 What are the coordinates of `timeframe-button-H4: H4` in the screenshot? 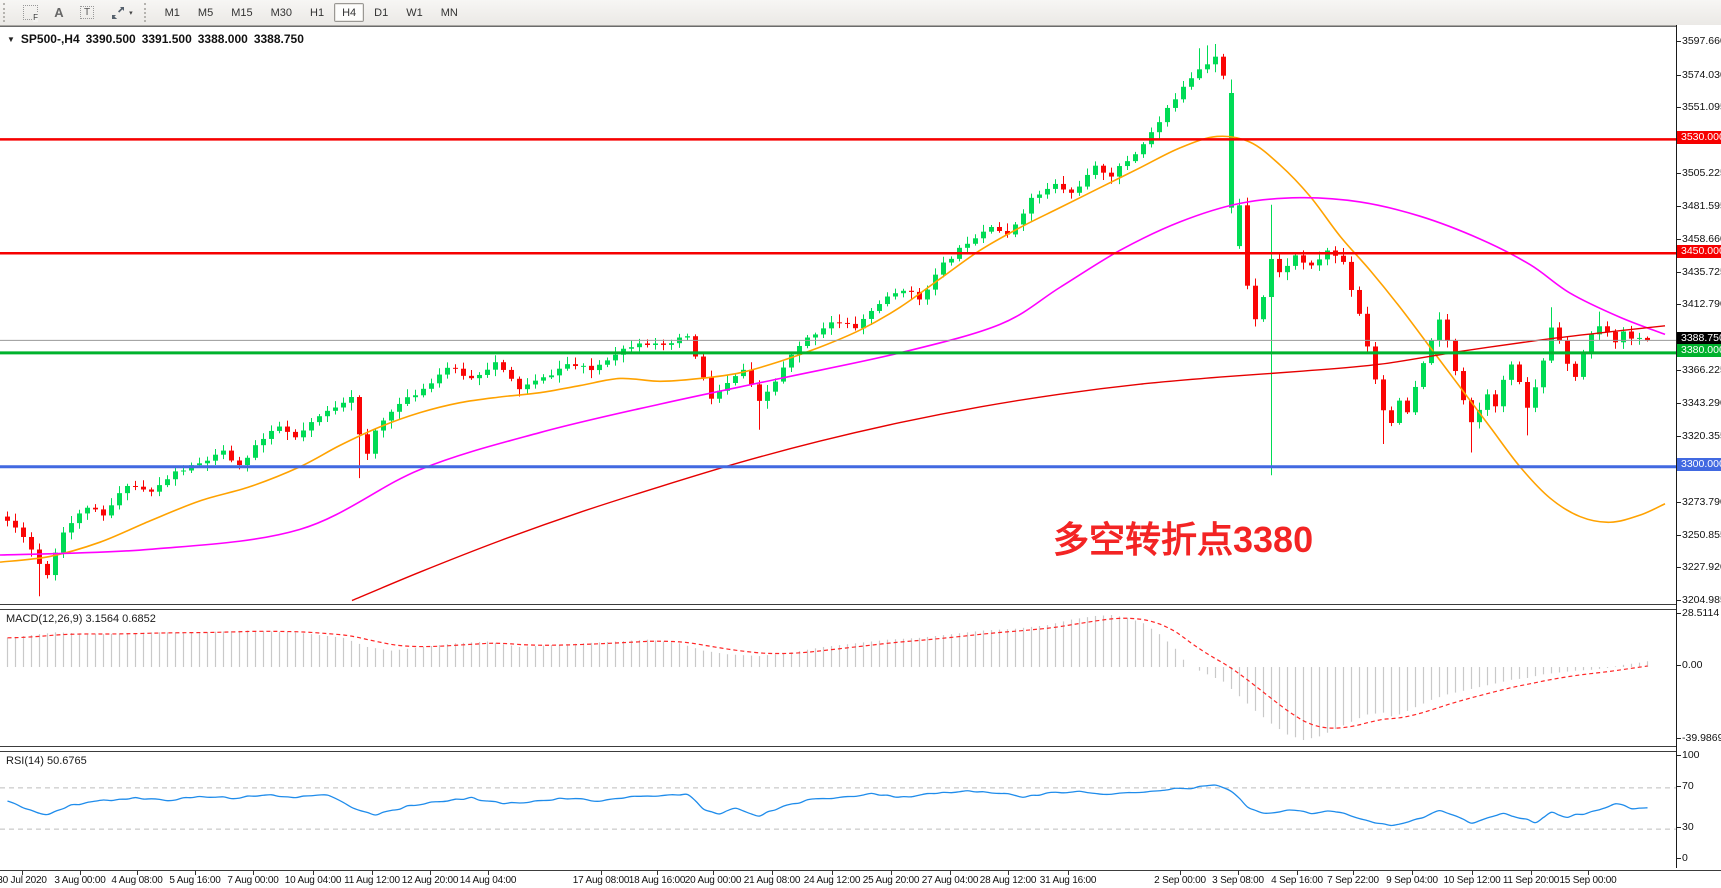 It's located at (349, 13).